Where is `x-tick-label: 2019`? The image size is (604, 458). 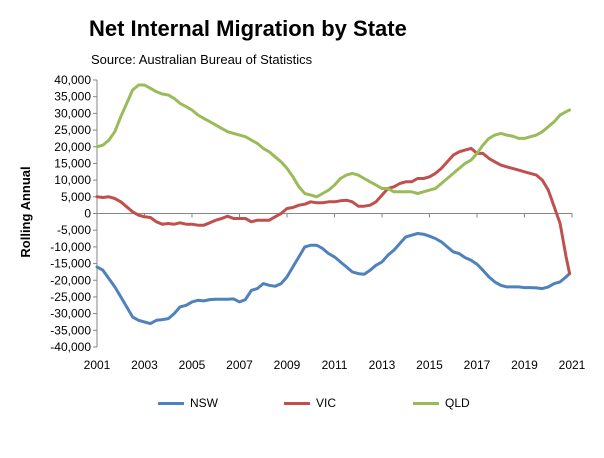
x-tick-label: 2019 is located at coordinates (524, 365).